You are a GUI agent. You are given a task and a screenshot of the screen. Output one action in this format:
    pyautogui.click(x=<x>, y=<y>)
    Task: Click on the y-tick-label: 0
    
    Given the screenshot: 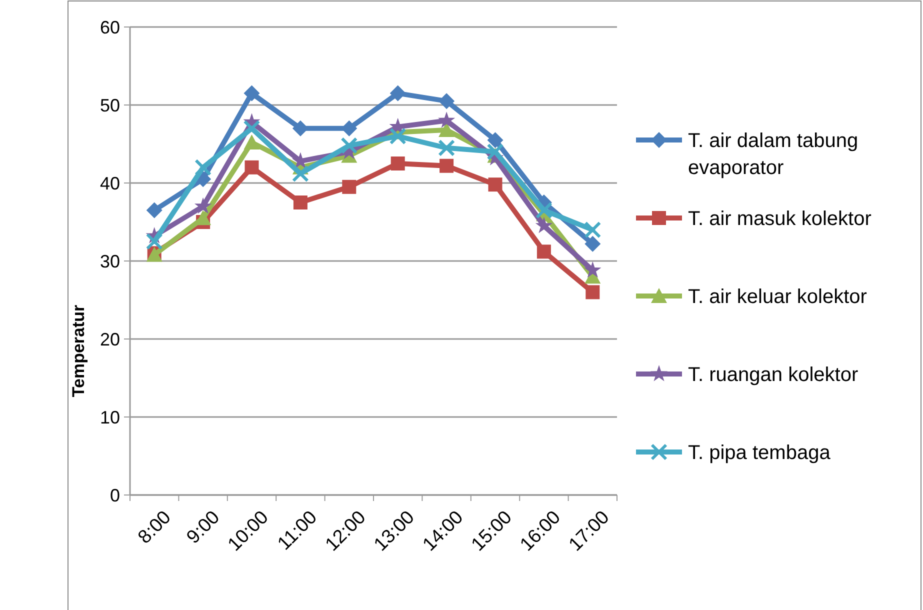 What is the action you would take?
    pyautogui.click(x=115, y=495)
    